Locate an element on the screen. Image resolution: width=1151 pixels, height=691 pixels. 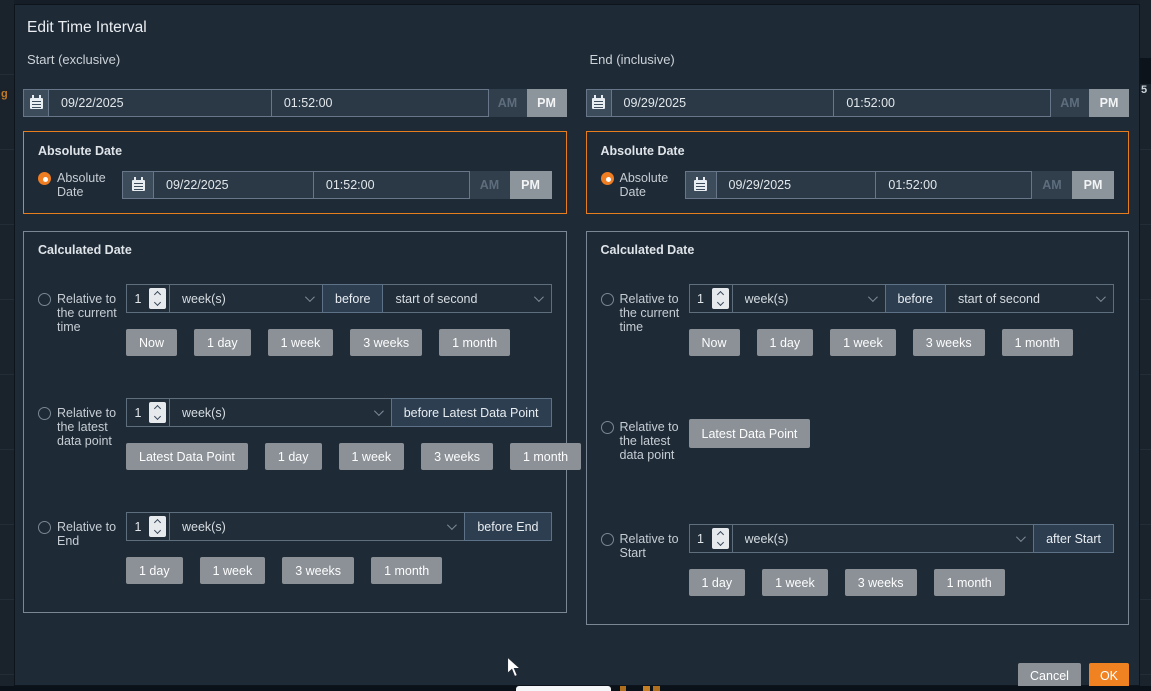
mouse-cursor is located at coordinates (514, 667).